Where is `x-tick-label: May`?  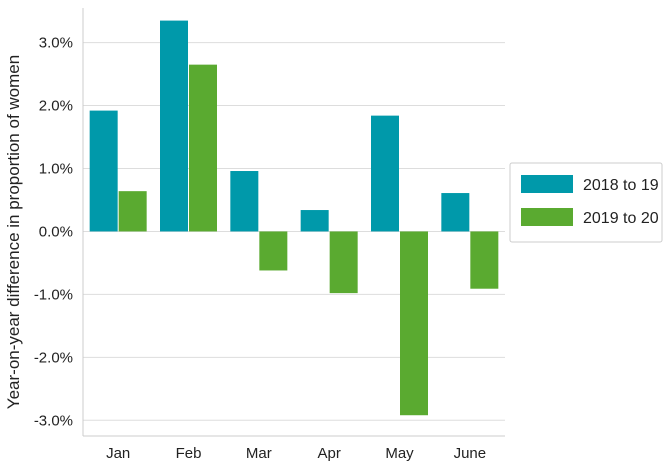 x-tick-label: May is located at coordinates (399, 453).